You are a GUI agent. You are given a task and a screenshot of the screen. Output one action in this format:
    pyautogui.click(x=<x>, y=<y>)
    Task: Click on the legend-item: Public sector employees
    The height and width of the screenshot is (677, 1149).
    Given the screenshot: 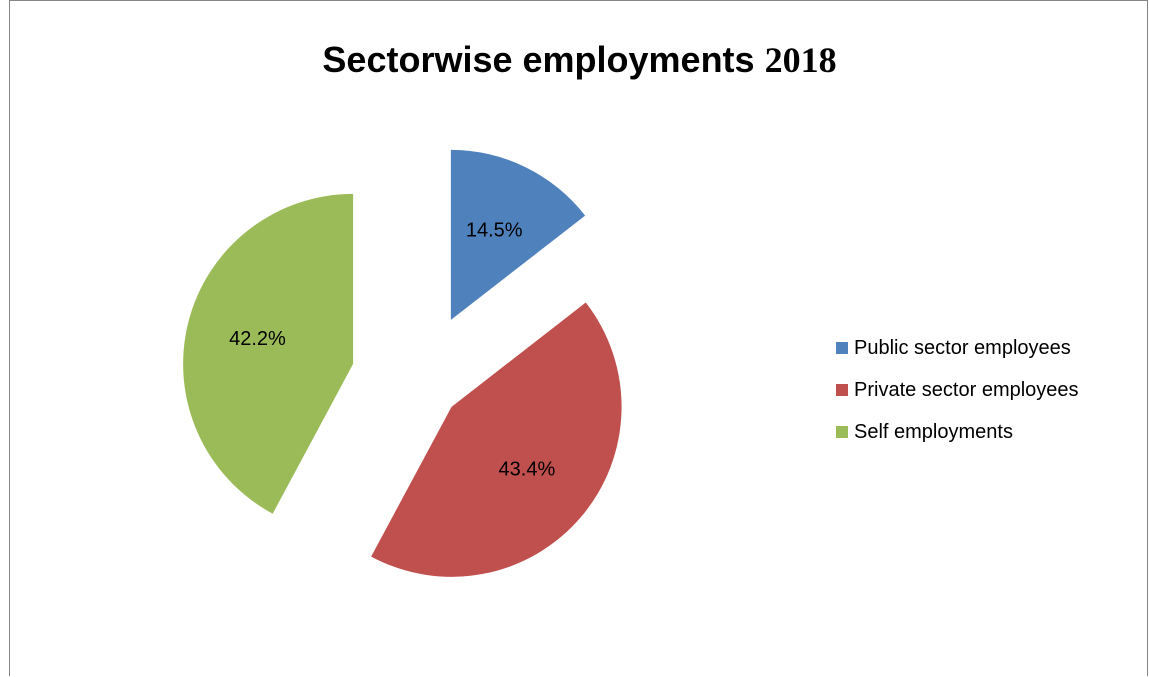 What is the action you would take?
    pyautogui.click(x=957, y=348)
    